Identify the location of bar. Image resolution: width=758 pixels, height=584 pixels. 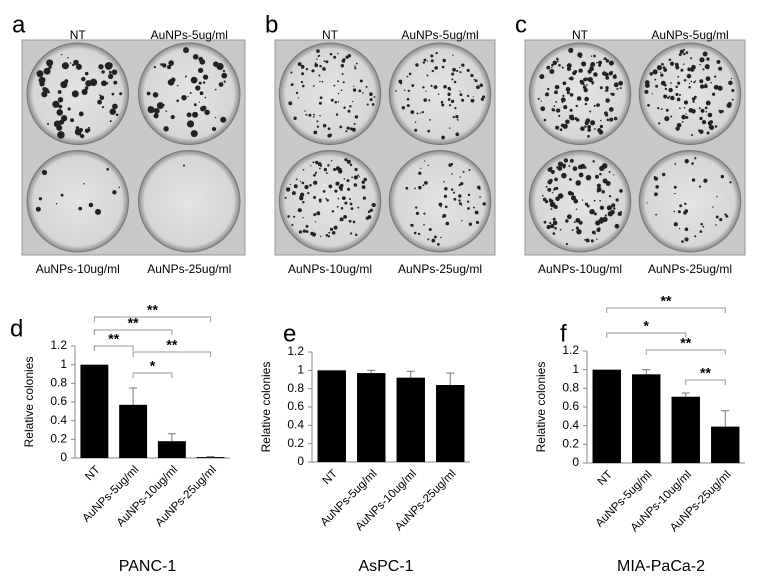
(371, 417).